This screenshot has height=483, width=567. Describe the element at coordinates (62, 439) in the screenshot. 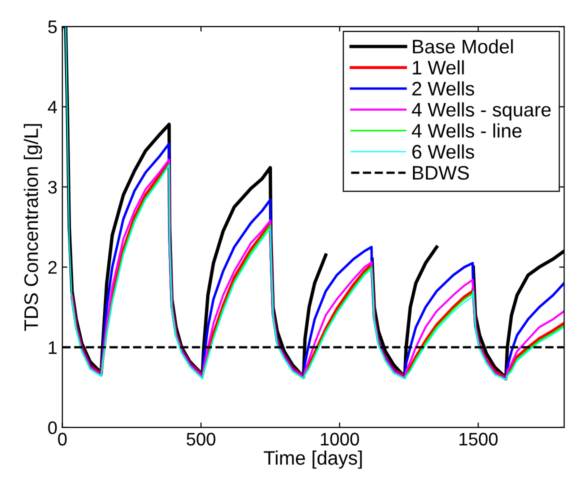

I see `x-tick-label: 0` at that location.